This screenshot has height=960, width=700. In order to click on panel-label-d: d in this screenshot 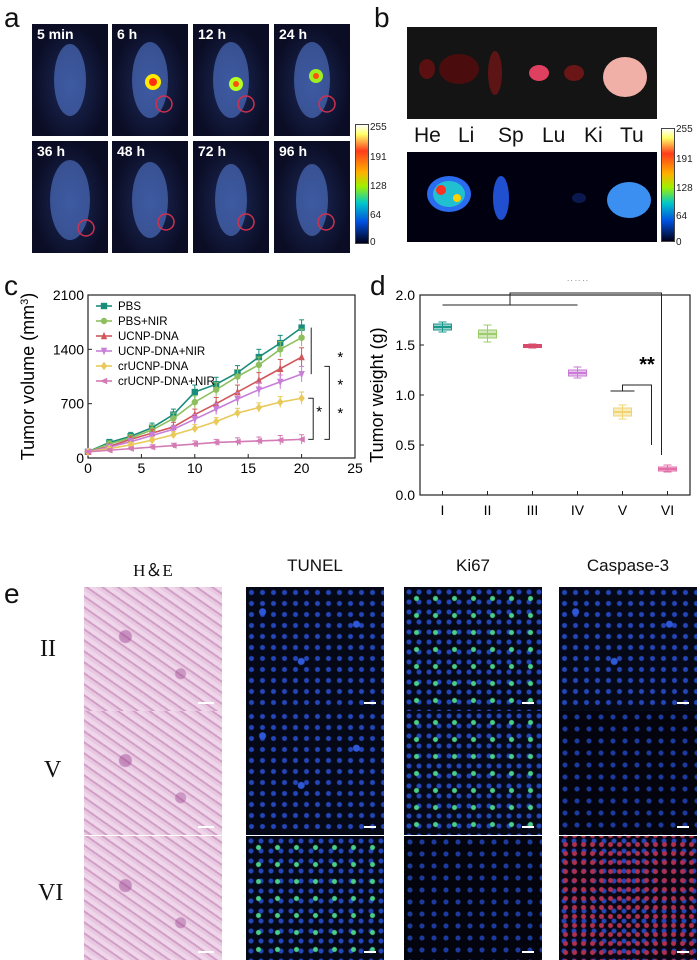, I will do `click(378, 285)`.